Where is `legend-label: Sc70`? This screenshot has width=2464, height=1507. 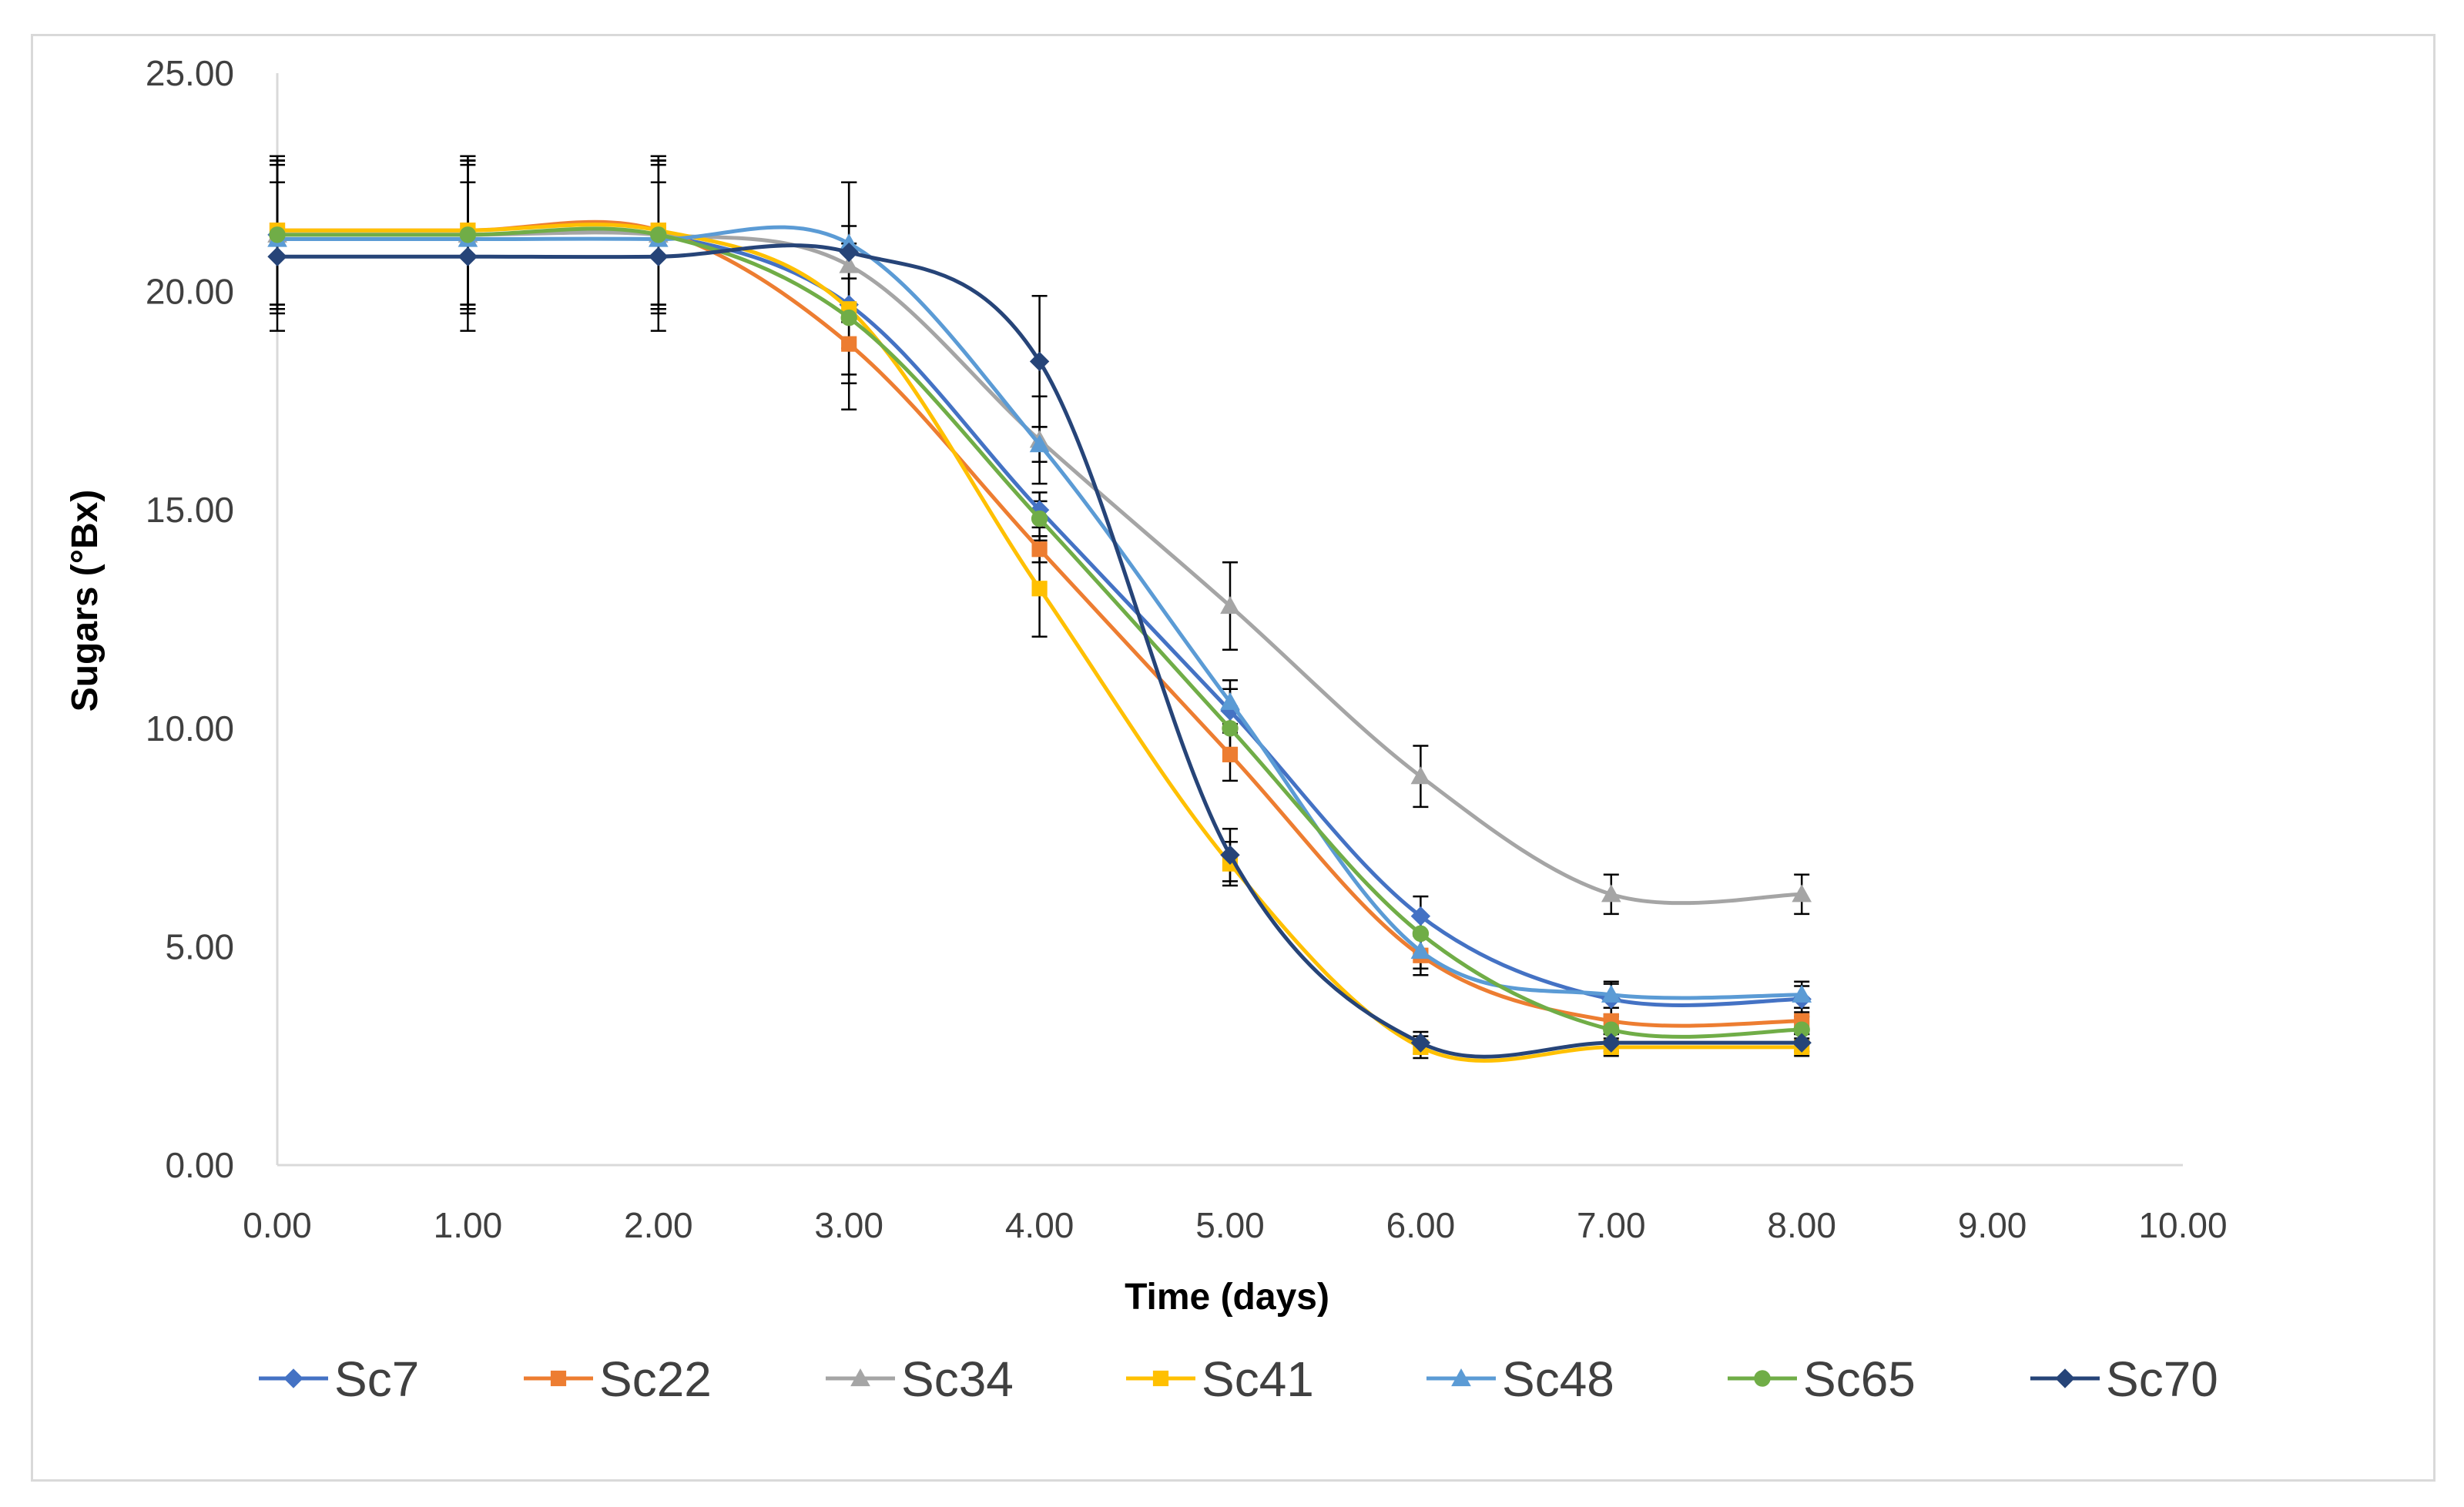 legend-label: Sc70 is located at coordinates (2162, 1379).